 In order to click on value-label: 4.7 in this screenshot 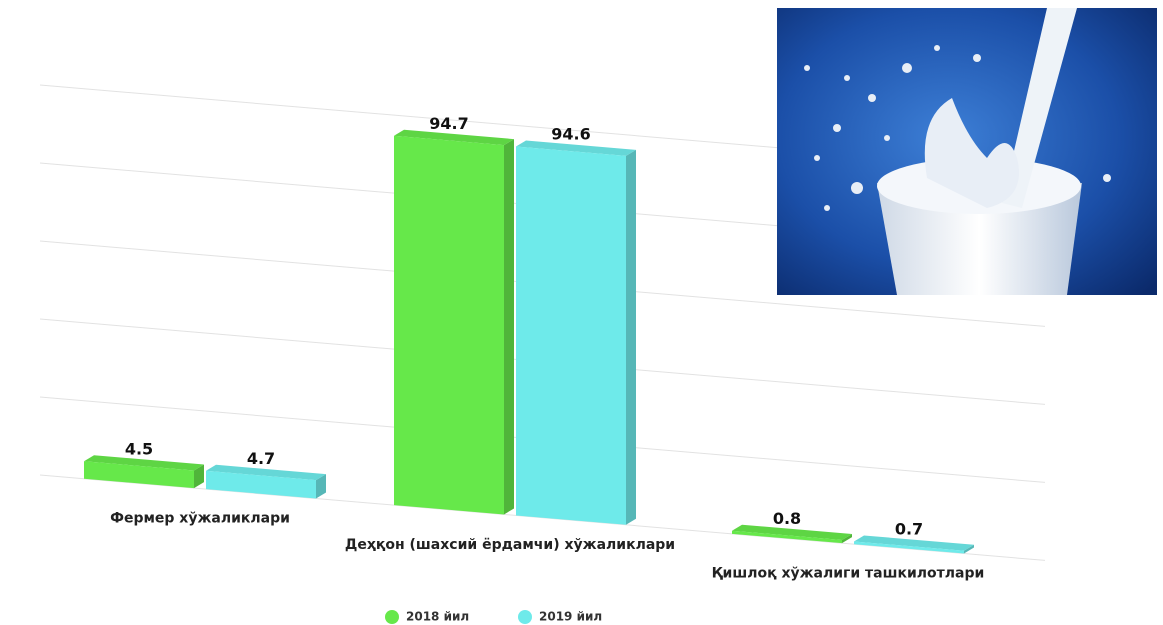, I will do `click(261, 458)`.